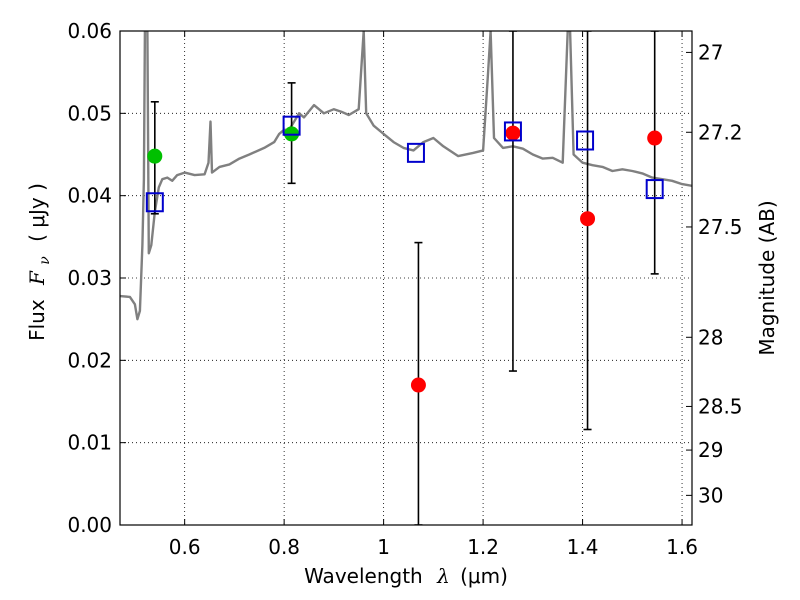 This screenshot has width=800, height=600. I want to click on y-axis-label-subscript: ν, so click(45, 260).